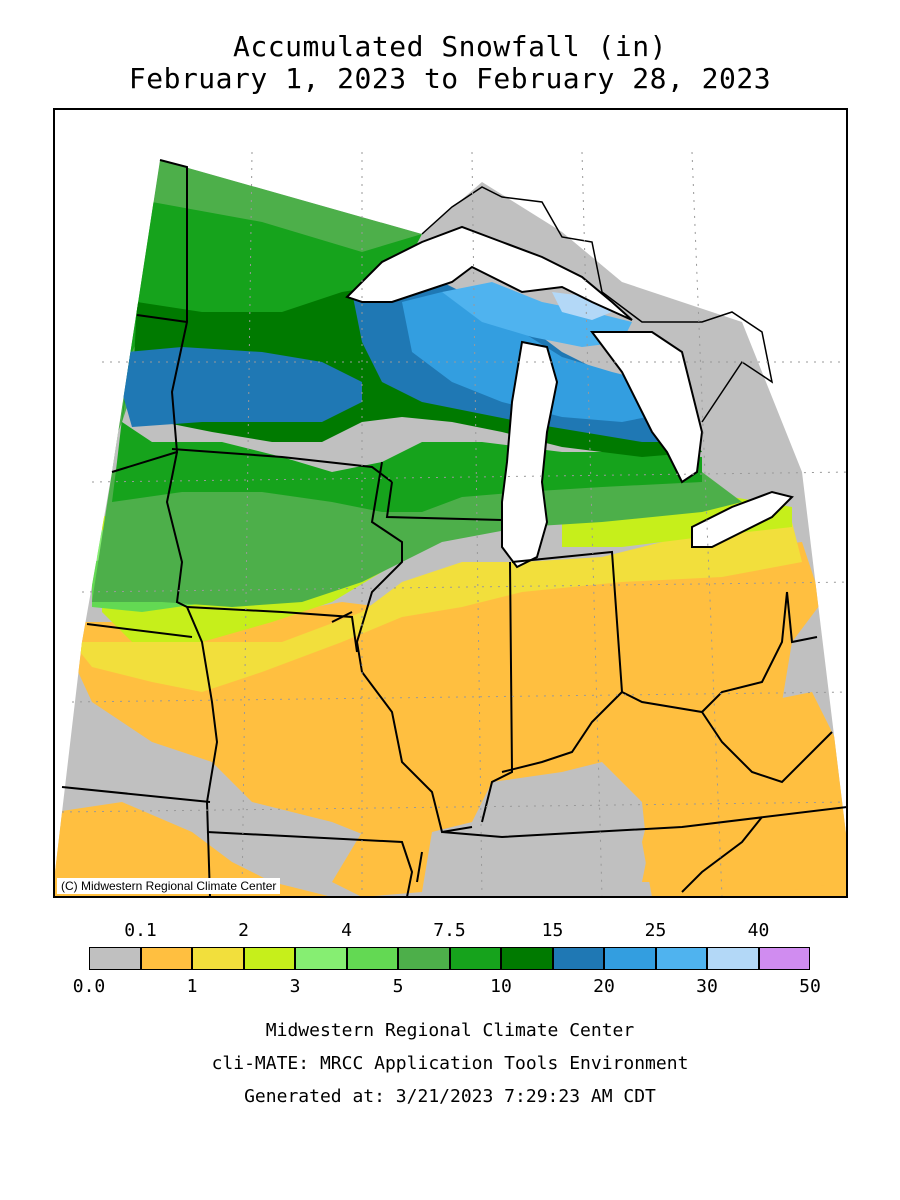 This screenshot has width=900, height=1200. I want to click on lake-huron, so click(647, 407).